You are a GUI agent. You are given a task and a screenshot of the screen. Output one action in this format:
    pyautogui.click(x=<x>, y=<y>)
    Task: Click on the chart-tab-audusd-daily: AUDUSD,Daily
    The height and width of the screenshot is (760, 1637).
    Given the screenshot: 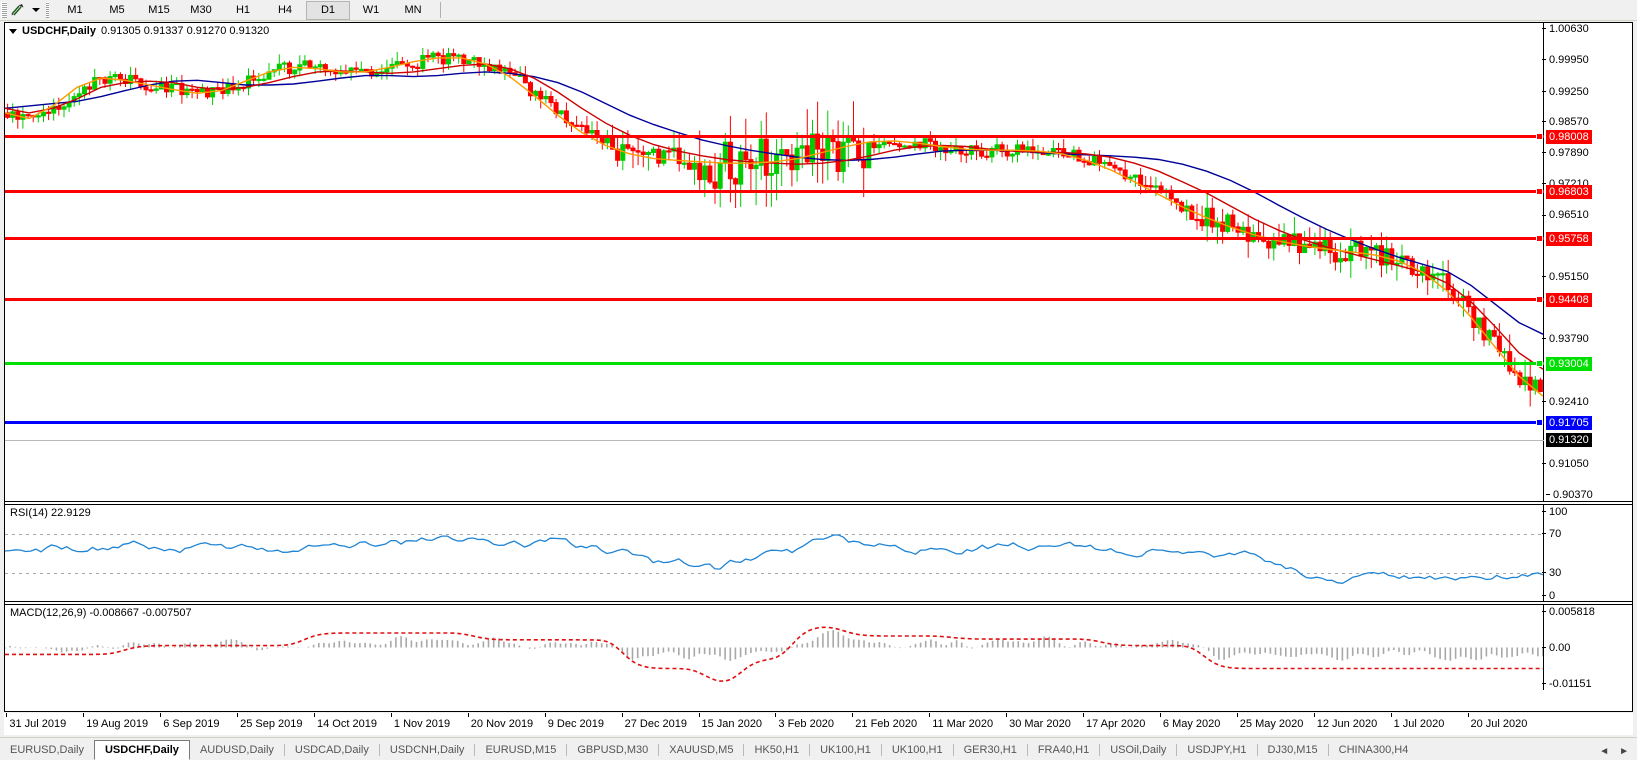 What is the action you would take?
    pyautogui.click(x=236, y=750)
    